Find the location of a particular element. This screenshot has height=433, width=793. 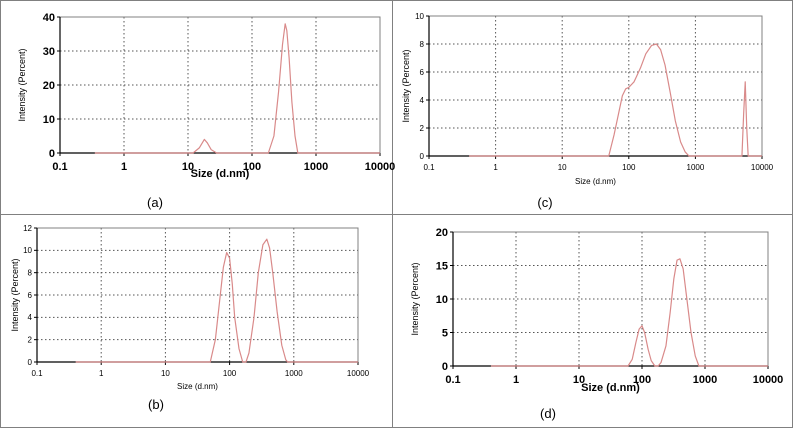

y-tick-label: 15 is located at coordinates (442, 266).